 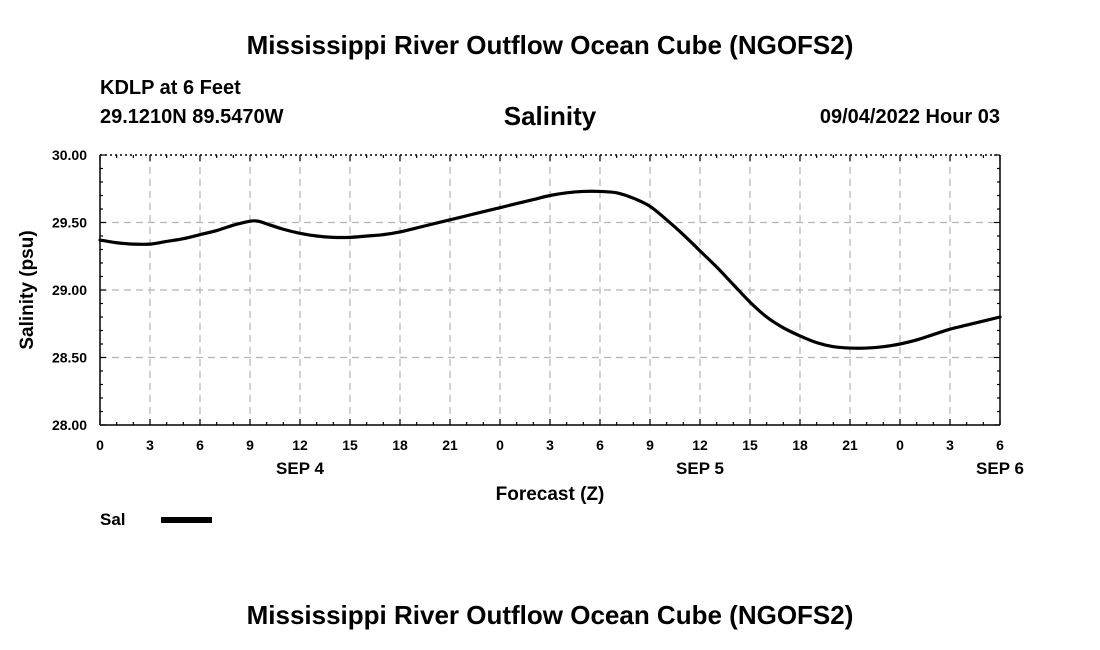 I want to click on y-tick-label: 29.50, so click(x=69, y=223).